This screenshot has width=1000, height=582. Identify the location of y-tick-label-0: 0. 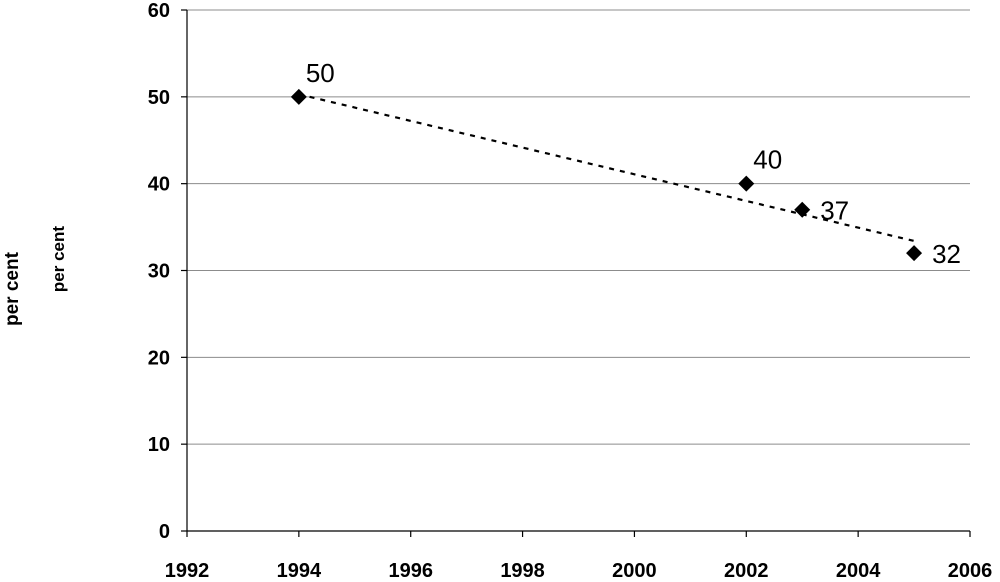
(164, 532).